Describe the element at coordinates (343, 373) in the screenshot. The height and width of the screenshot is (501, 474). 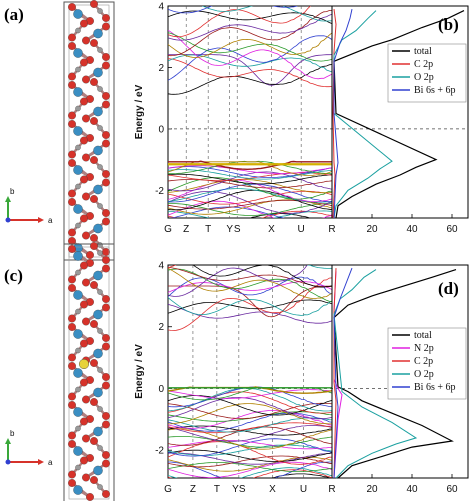
I see `dos-curve-bi` at that location.